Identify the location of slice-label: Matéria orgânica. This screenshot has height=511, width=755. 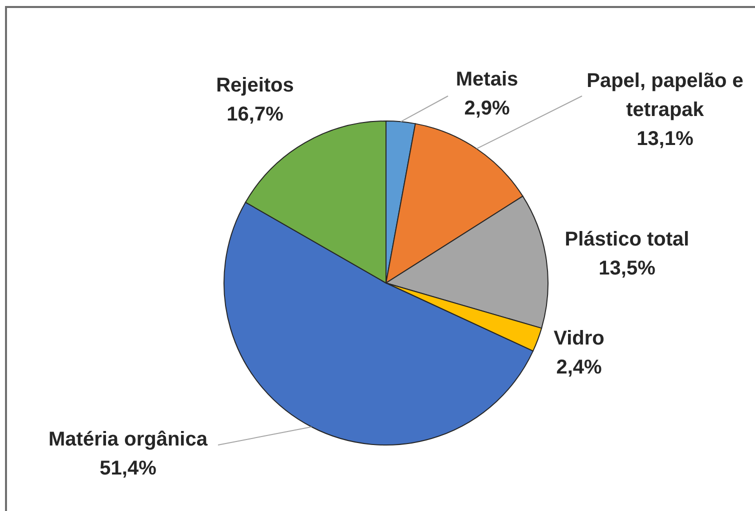
(128, 439).